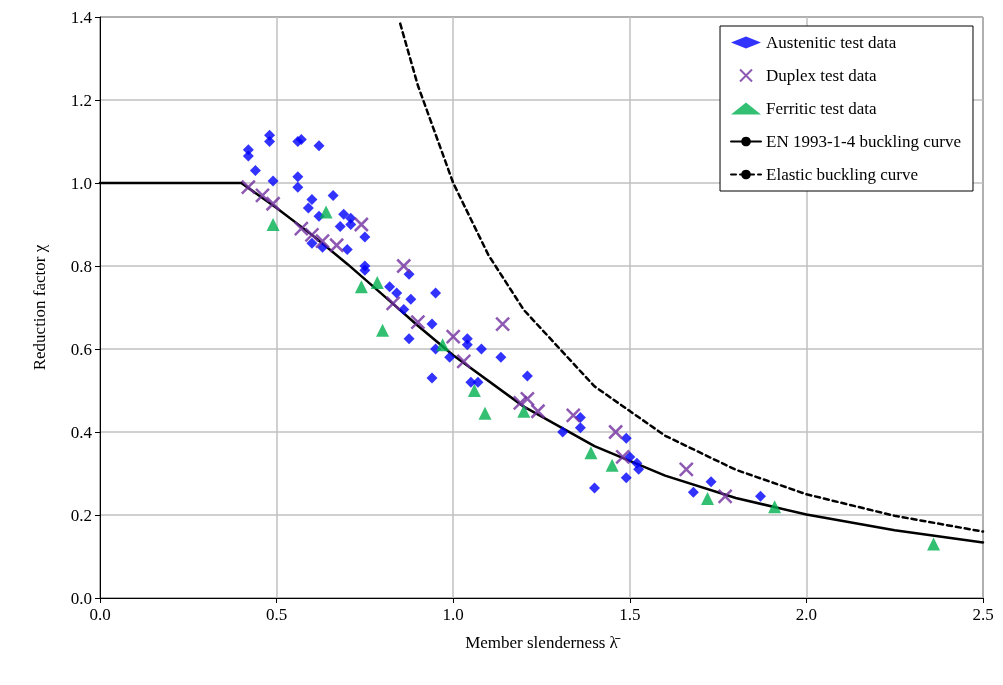 This screenshot has height=685, width=1003. What do you see at coordinates (543, 642) in the screenshot?
I see `x-axis-title: Member slenderness λ̄` at bounding box center [543, 642].